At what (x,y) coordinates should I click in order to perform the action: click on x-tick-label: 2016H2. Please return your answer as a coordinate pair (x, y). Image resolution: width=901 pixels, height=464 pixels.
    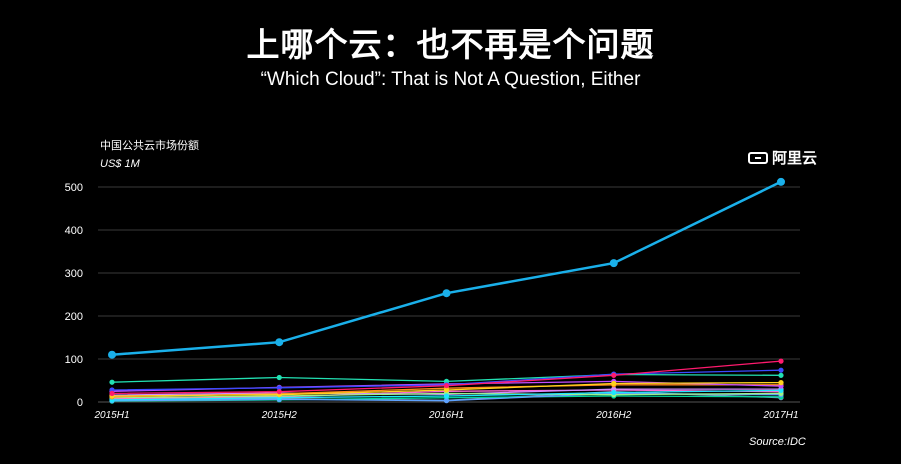
    Looking at the image, I should click on (613, 415).